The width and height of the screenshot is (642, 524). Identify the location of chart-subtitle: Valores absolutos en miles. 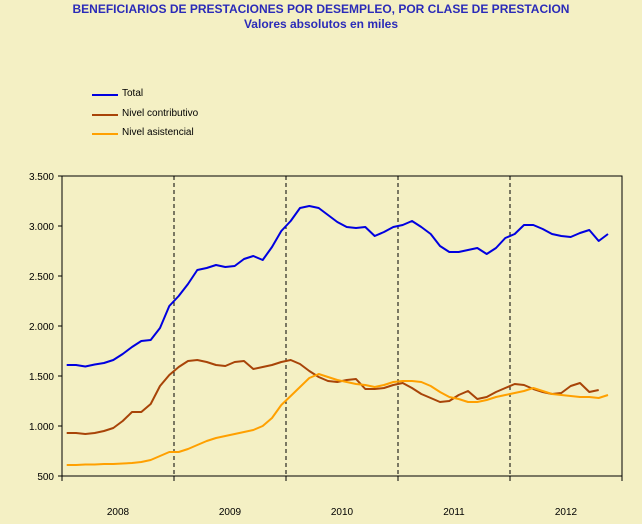
(321, 24).